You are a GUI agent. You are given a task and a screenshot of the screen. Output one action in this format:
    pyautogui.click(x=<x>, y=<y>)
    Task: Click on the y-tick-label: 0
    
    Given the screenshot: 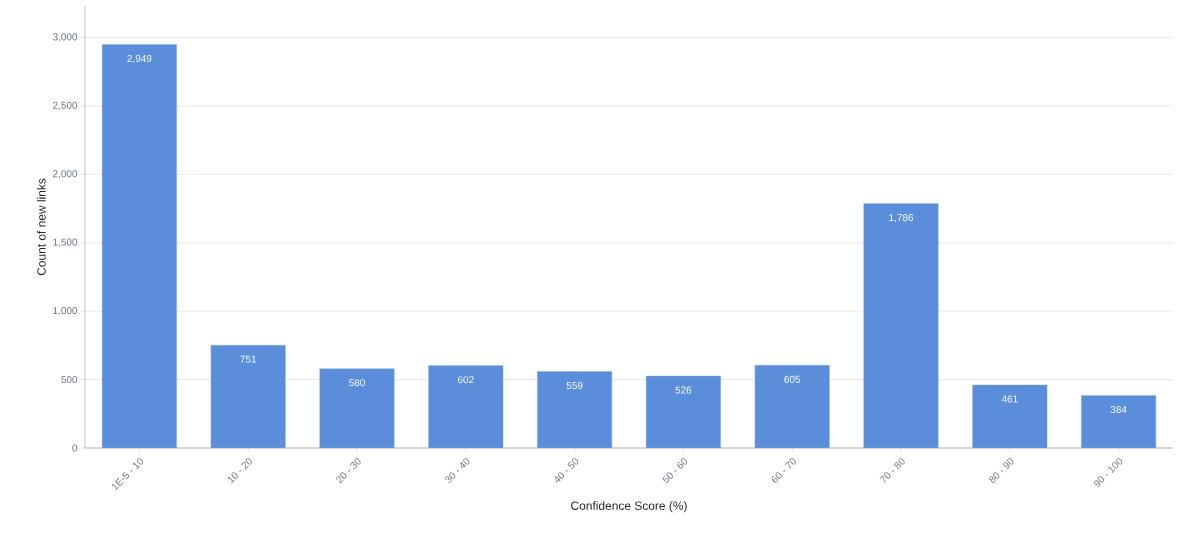 What is the action you would take?
    pyautogui.click(x=75, y=448)
    